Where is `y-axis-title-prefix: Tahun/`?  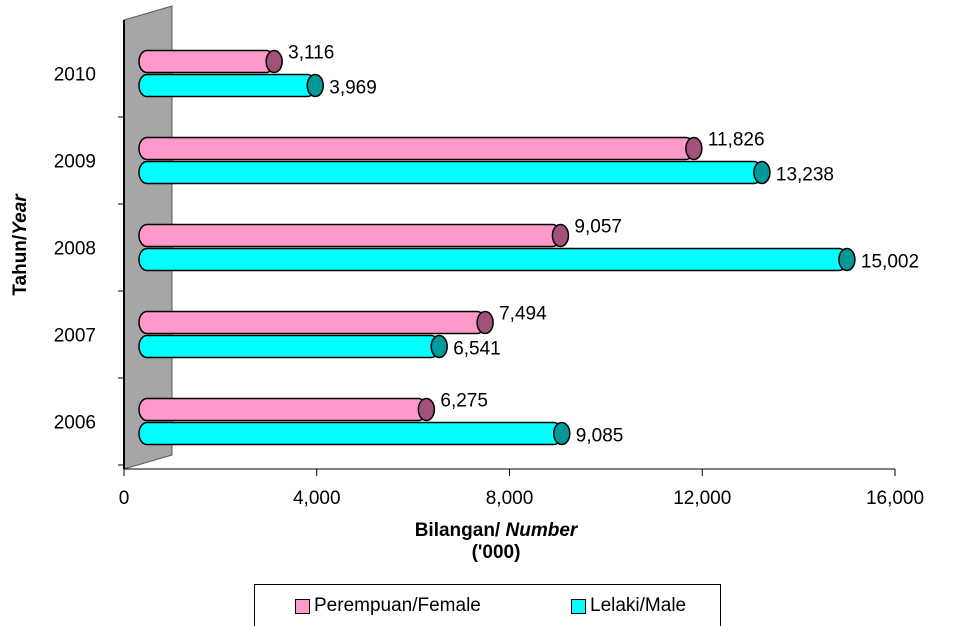
y-axis-title-prefix: Tahun/ is located at coordinates (20, 265).